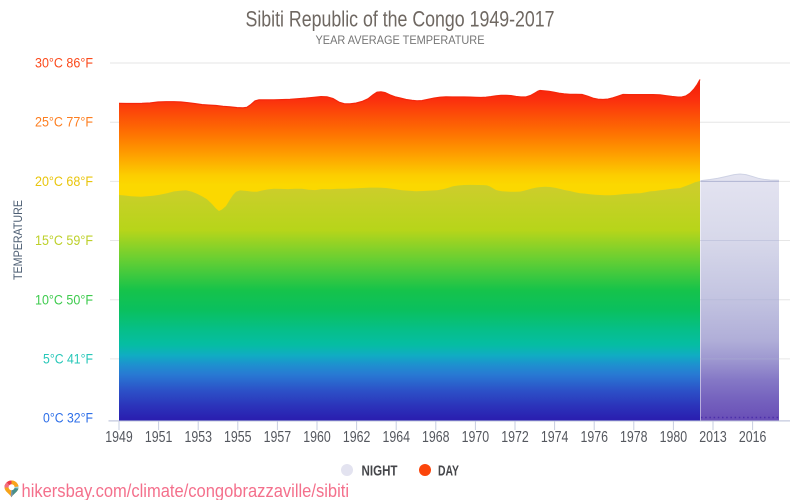 The height and width of the screenshot is (500, 800). Describe the element at coordinates (64, 299) in the screenshot. I see `svg-text: 10°C 50°F` at that location.